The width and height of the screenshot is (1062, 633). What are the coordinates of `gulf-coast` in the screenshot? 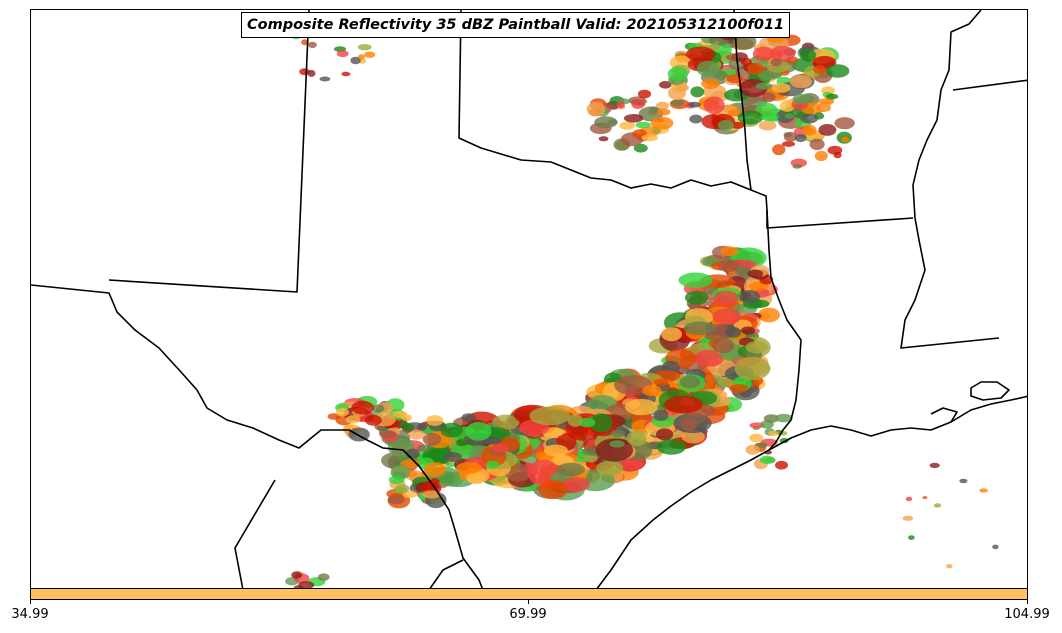 It's located at (811, 491).